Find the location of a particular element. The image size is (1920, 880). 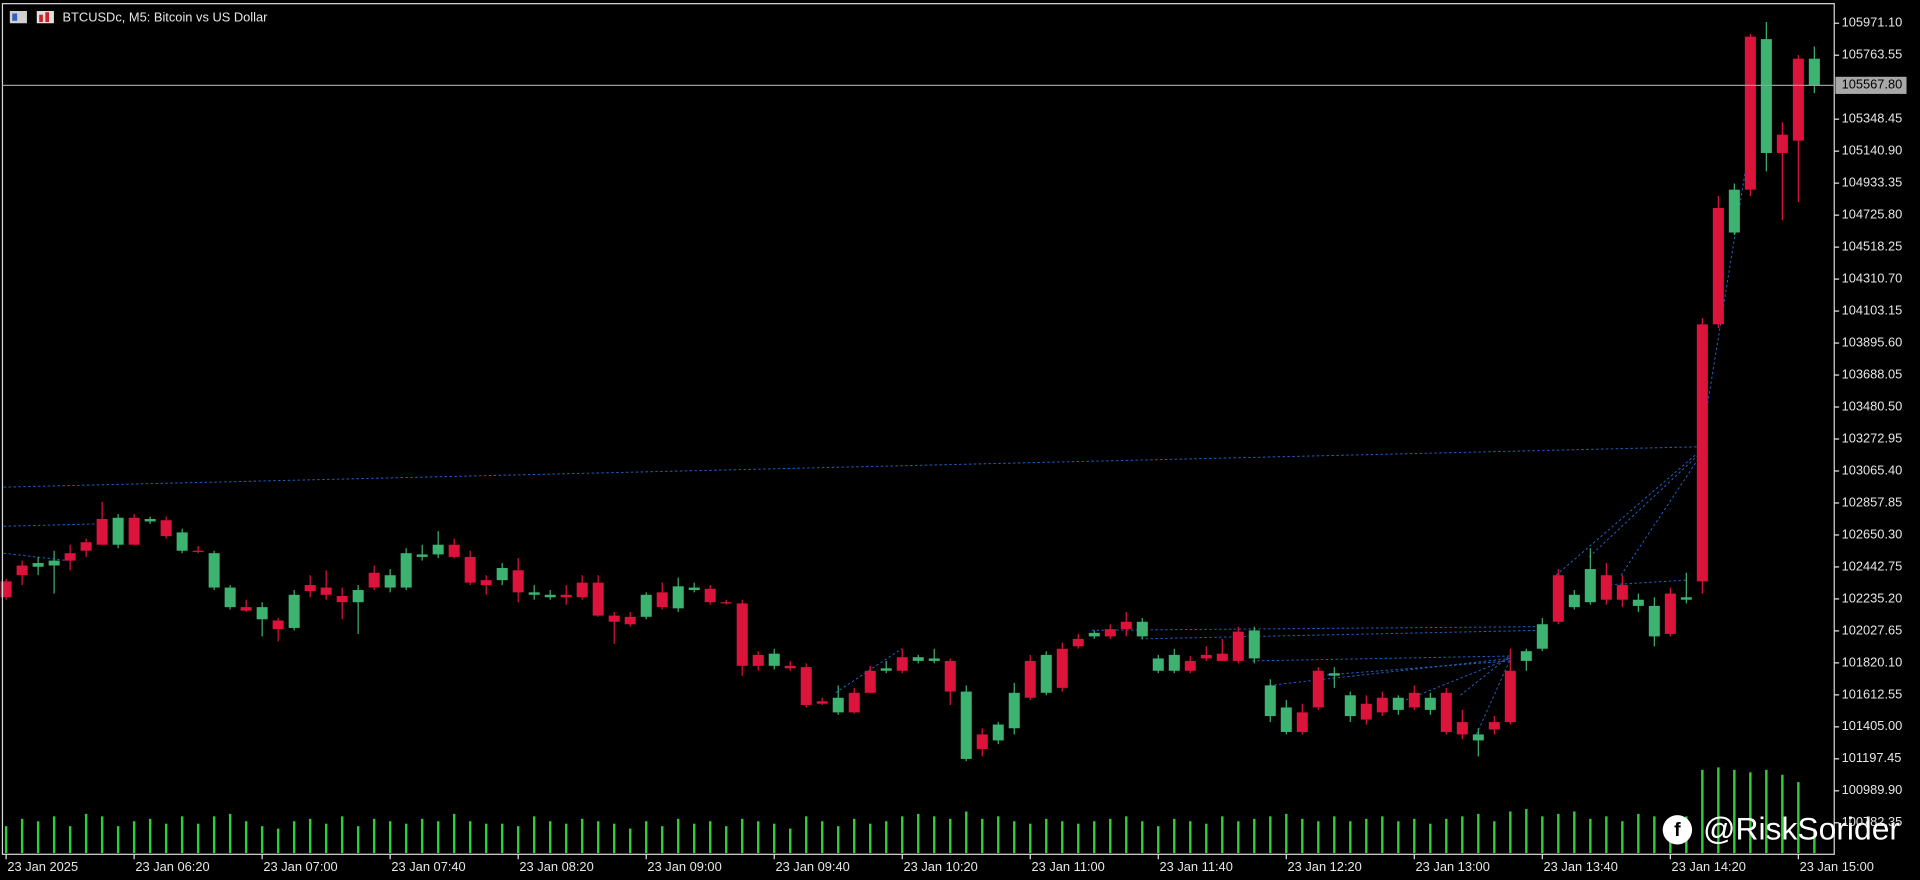

last-price-box is located at coordinates (1871, 85).